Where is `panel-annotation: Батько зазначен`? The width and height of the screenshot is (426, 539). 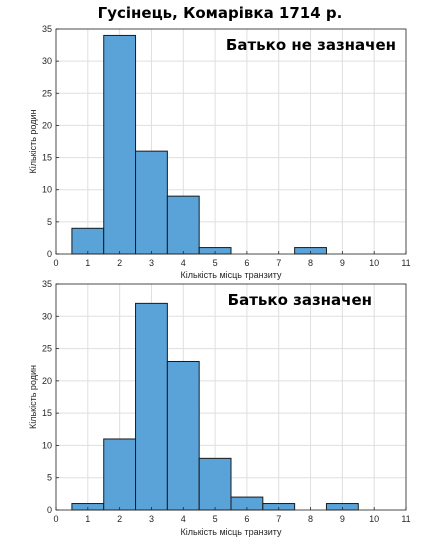
panel-annotation: Батько зазначен is located at coordinates (300, 300).